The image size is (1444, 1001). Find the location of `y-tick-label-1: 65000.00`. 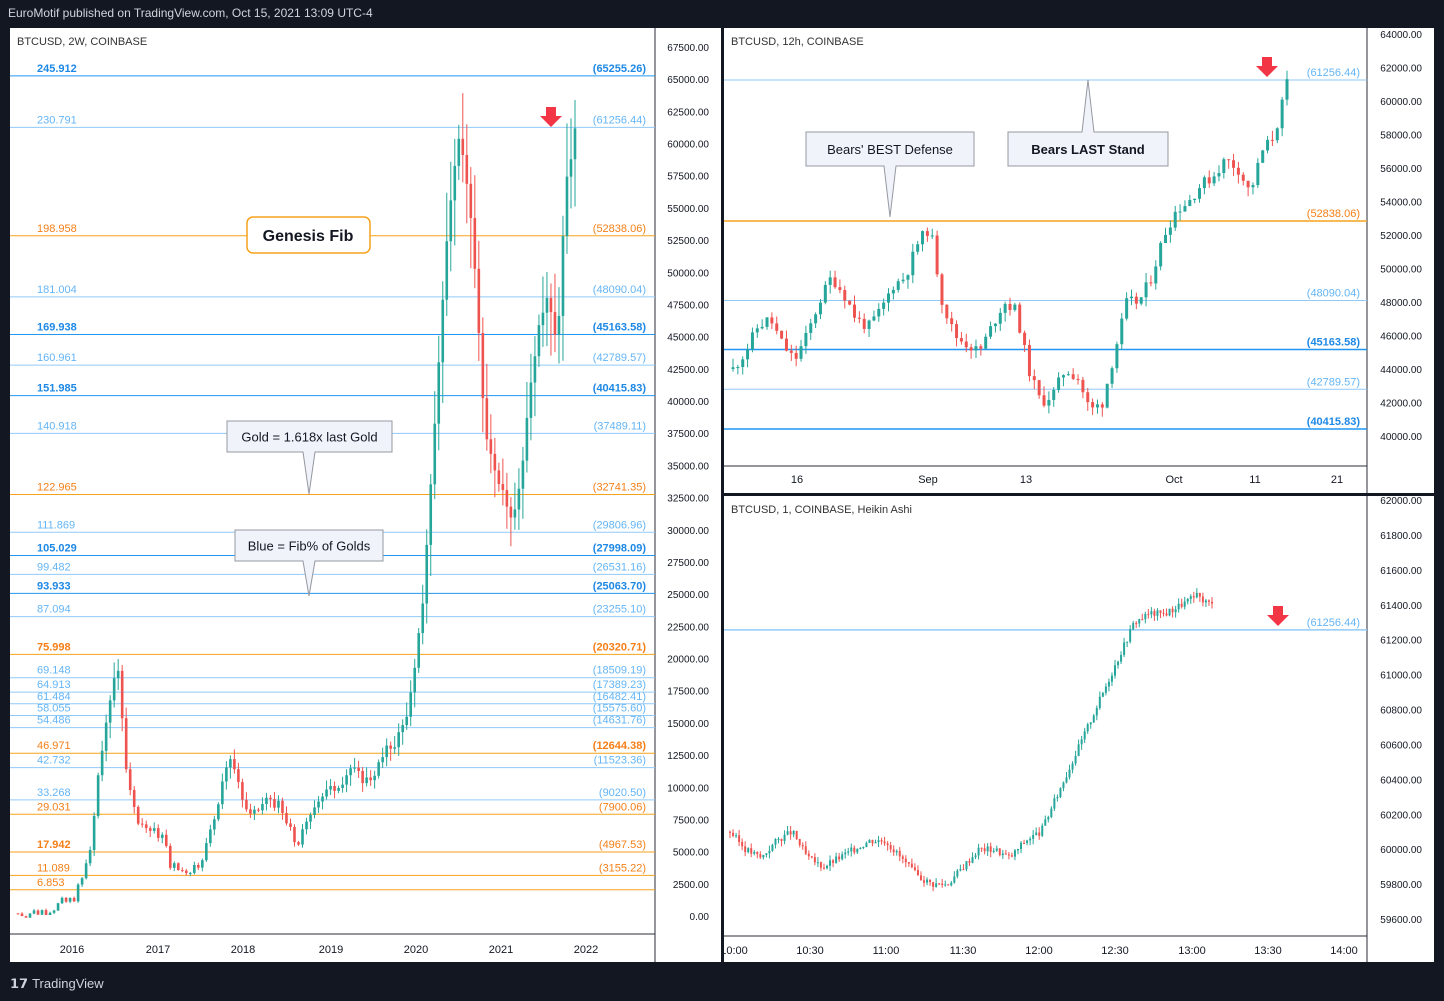

y-tick-label-1: 65000.00 is located at coordinates (688, 80).